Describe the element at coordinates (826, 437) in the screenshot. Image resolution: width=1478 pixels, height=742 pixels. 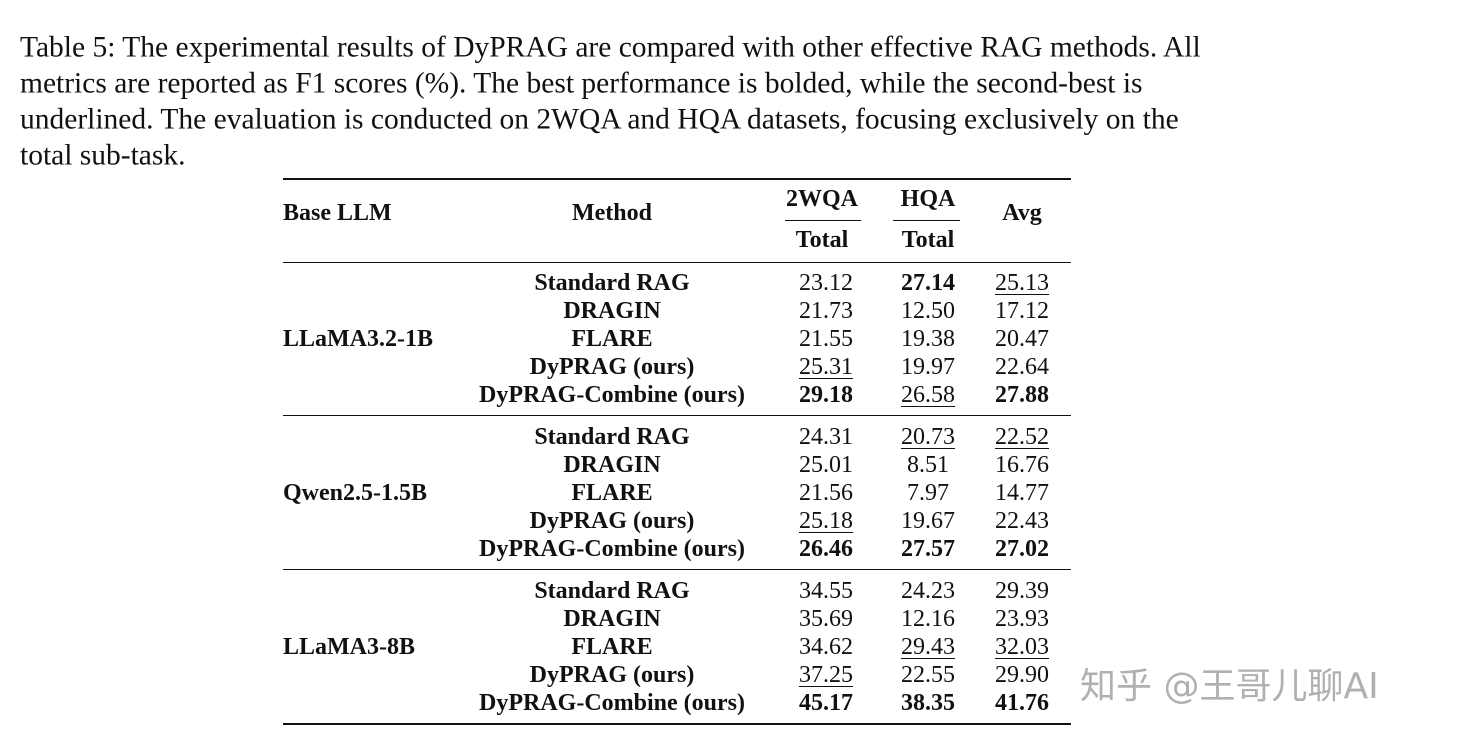
I see `cell-value: 24.31` at that location.